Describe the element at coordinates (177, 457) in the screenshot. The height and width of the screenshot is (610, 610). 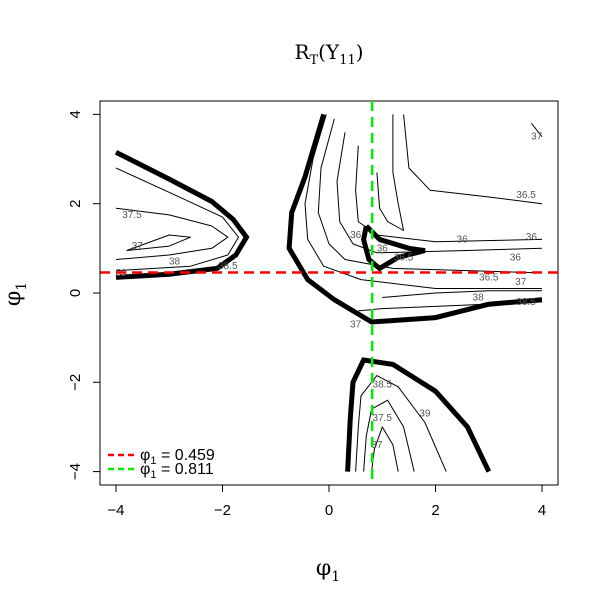
I see `legend-entry: φ1 = 0.459` at that location.